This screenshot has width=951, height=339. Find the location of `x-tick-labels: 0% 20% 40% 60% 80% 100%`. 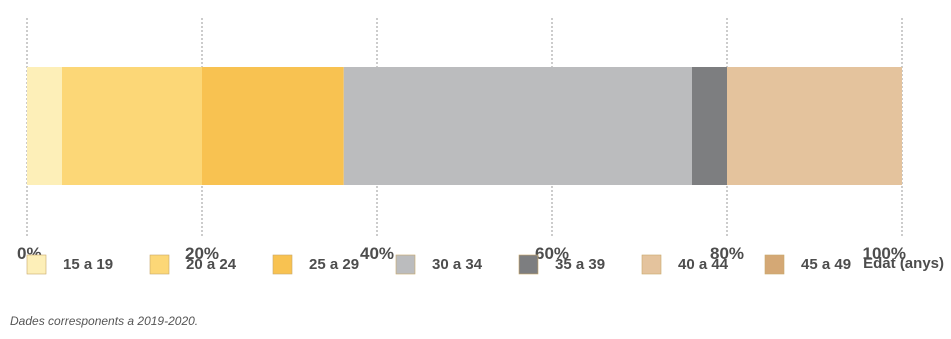

x-tick-labels: 0% 20% 40% 60% 80% 100% is located at coordinates (461, 253).